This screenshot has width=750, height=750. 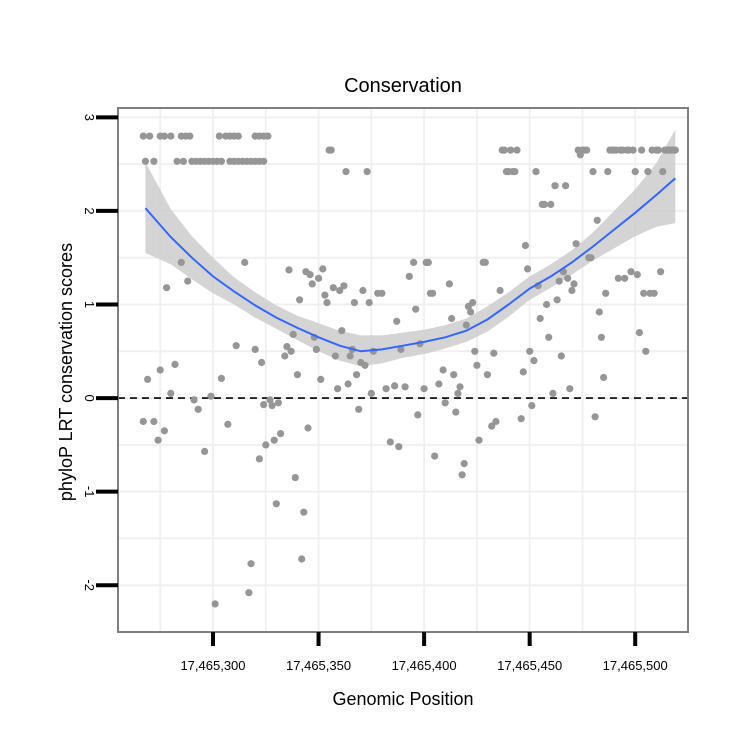 I want to click on x-tick-label: 17,465,400, so click(x=424, y=665).